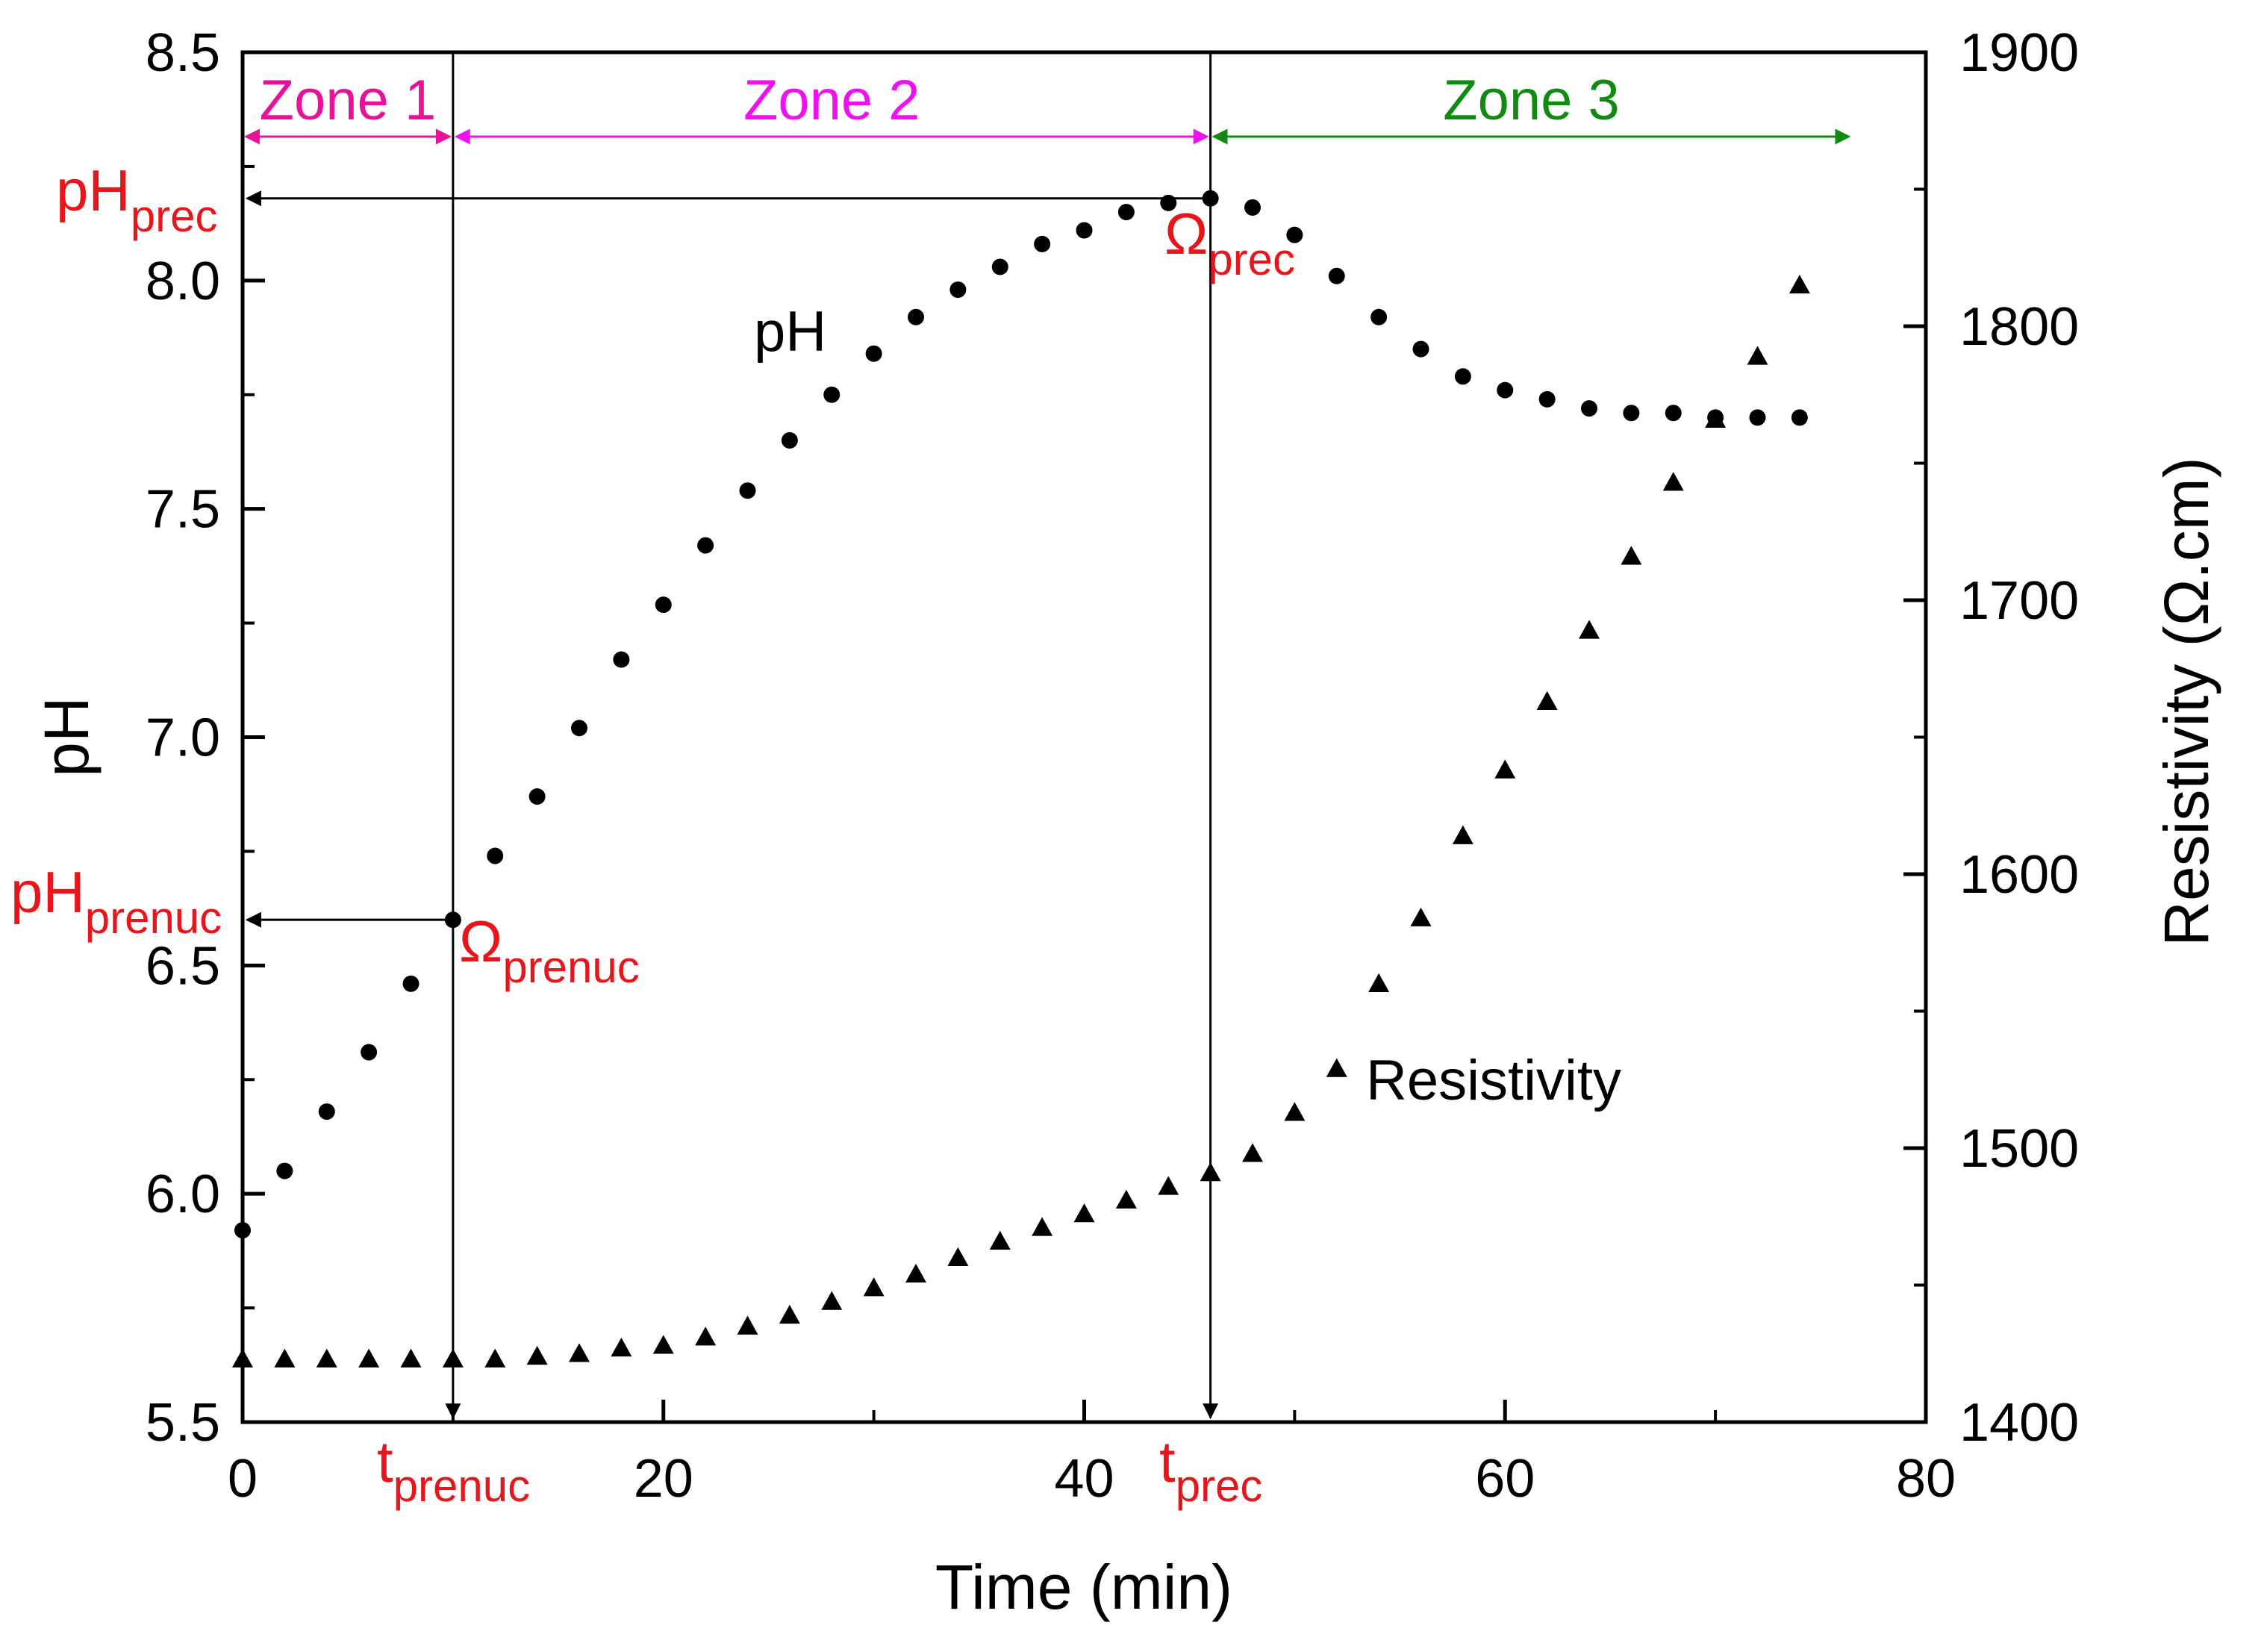 This screenshot has height=1652, width=2261. Describe the element at coordinates (1047, 107) in the screenshot. I see `zones-layer: Zone 1 Zone 2 Zone 3` at that location.